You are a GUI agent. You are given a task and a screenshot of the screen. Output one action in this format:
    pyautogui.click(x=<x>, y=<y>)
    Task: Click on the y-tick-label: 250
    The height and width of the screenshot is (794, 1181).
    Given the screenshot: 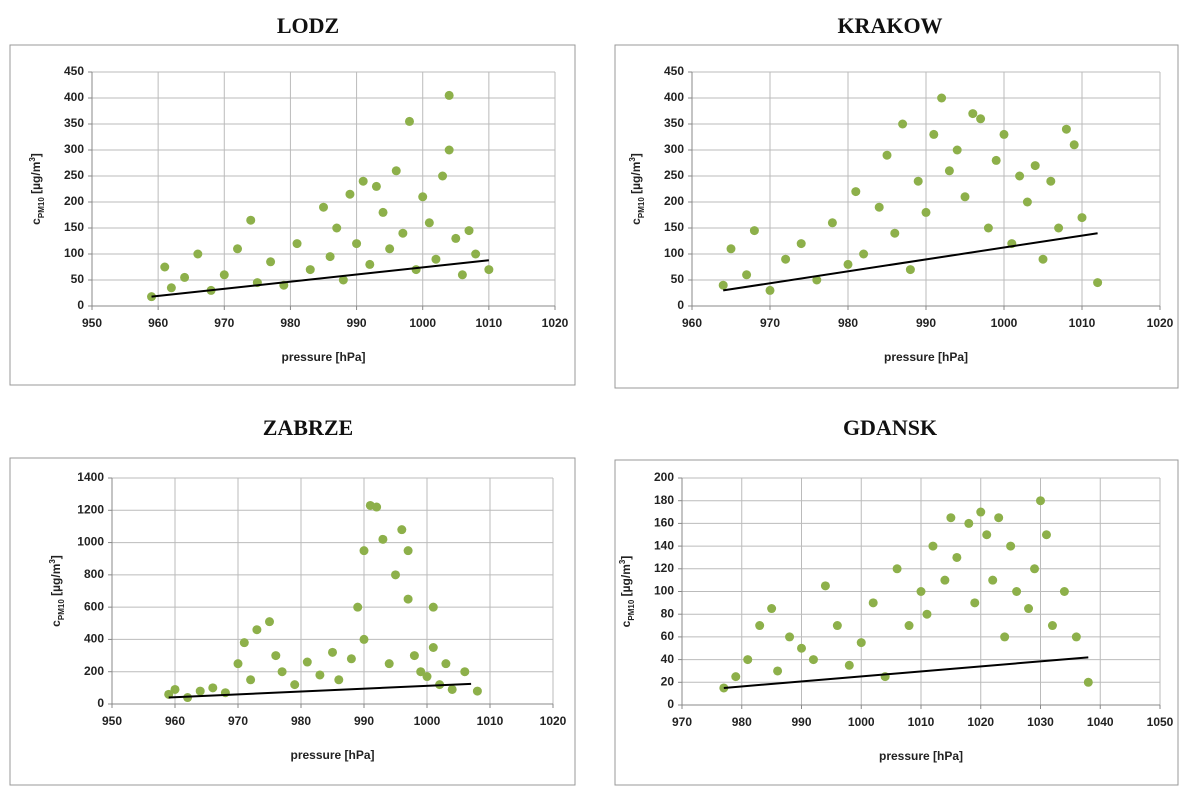 What is the action you would take?
    pyautogui.click(x=74, y=175)
    